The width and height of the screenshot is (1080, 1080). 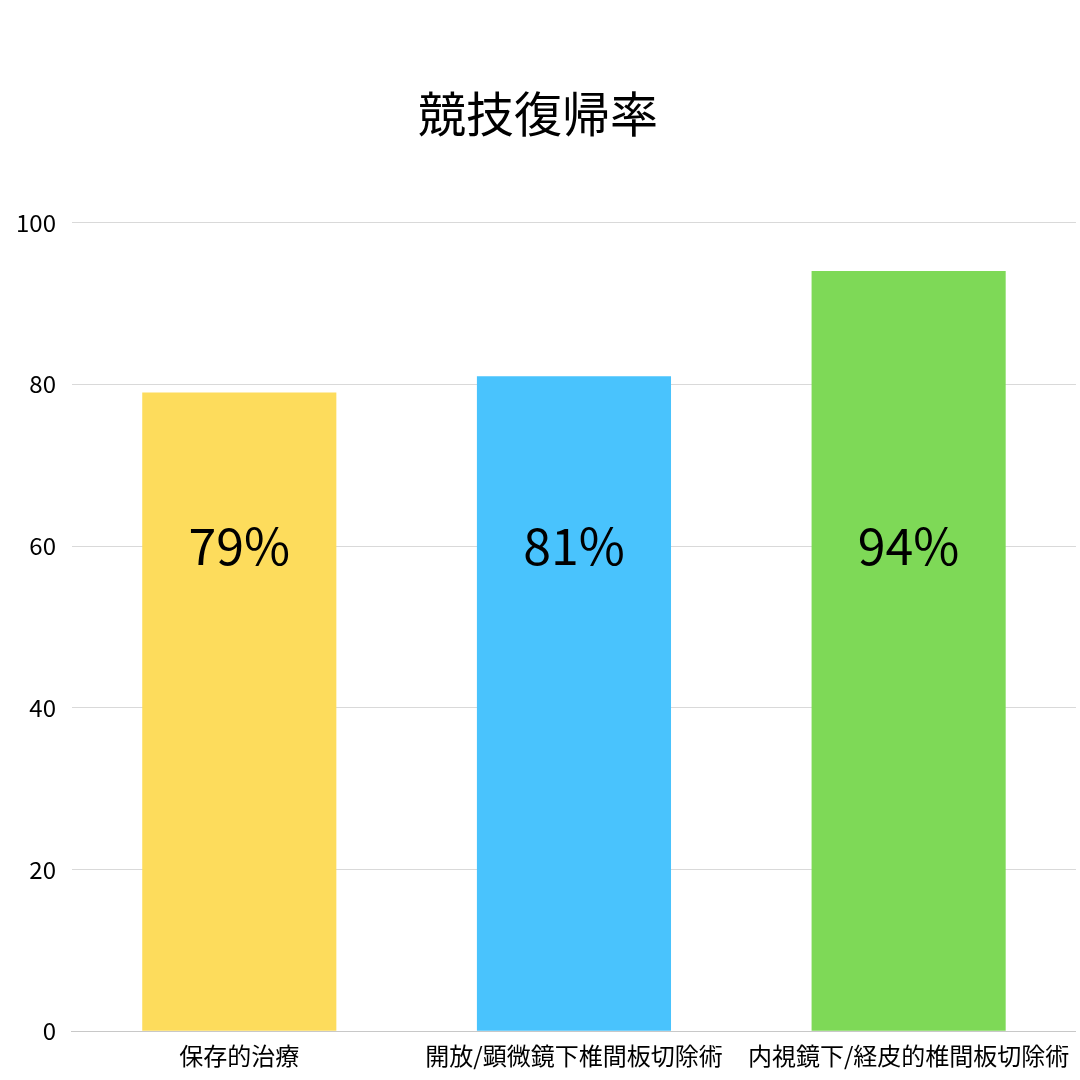 What do you see at coordinates (574, 543) in the screenshot?
I see `data-label: 81%` at bounding box center [574, 543].